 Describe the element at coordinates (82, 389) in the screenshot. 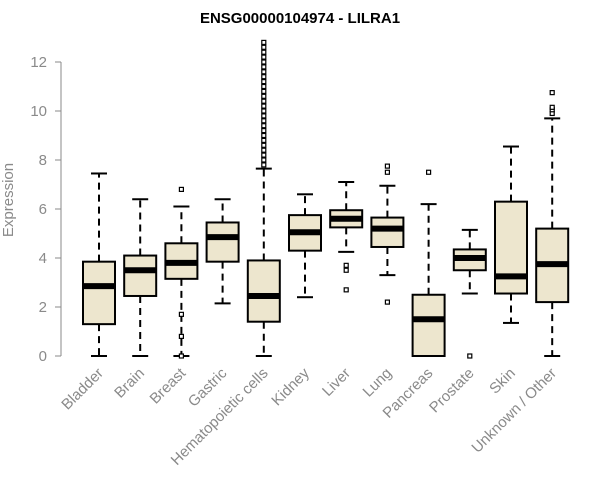

I see `x-tick-label-bladder: Bladder` at that location.